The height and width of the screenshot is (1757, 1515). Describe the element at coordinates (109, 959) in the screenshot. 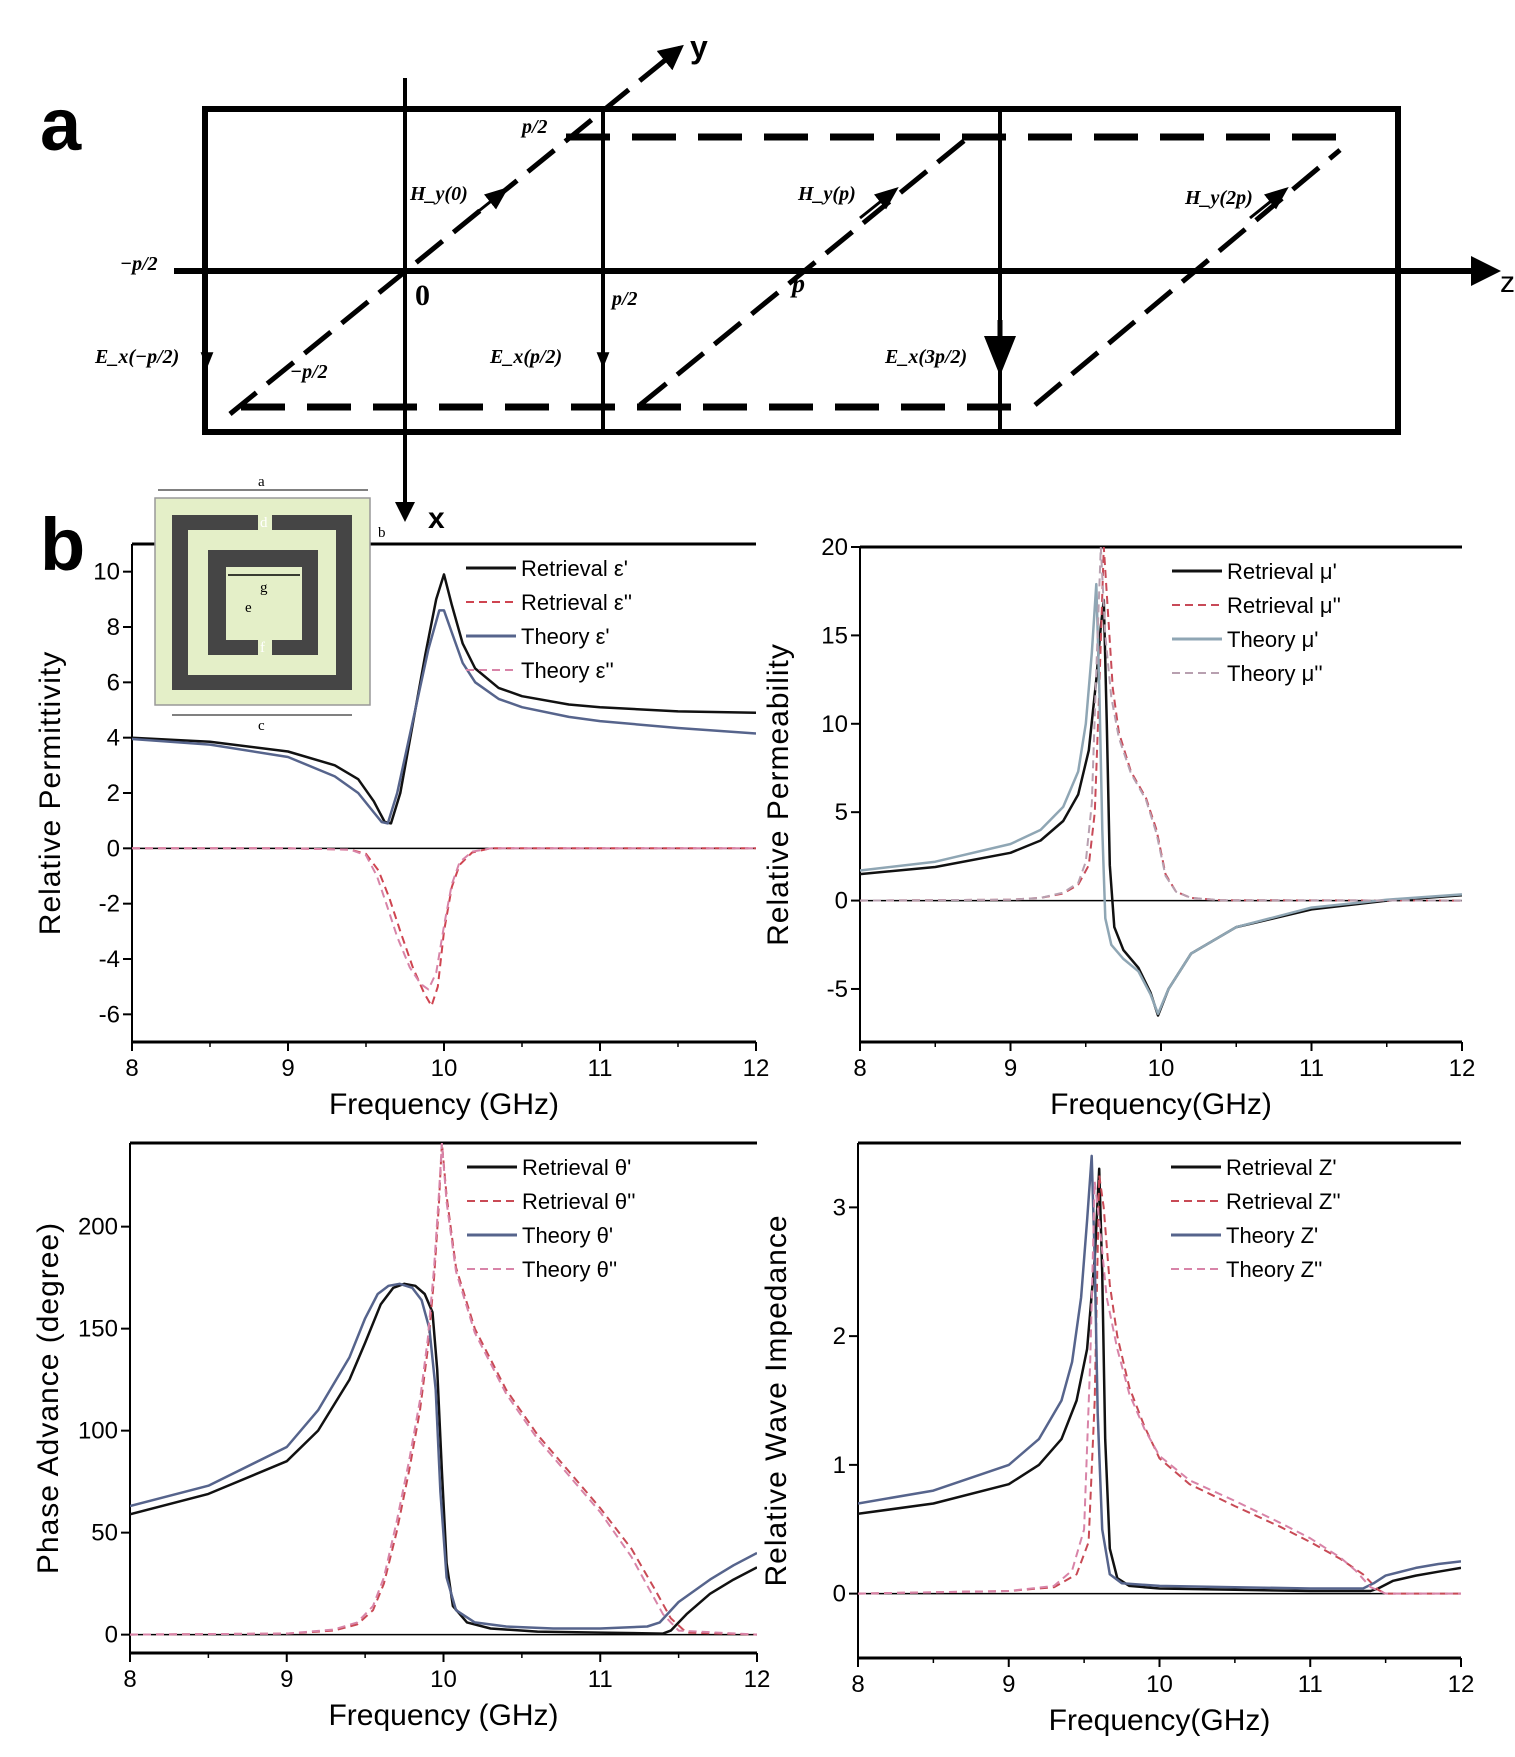

I see `y-tick-label: -4` at that location.